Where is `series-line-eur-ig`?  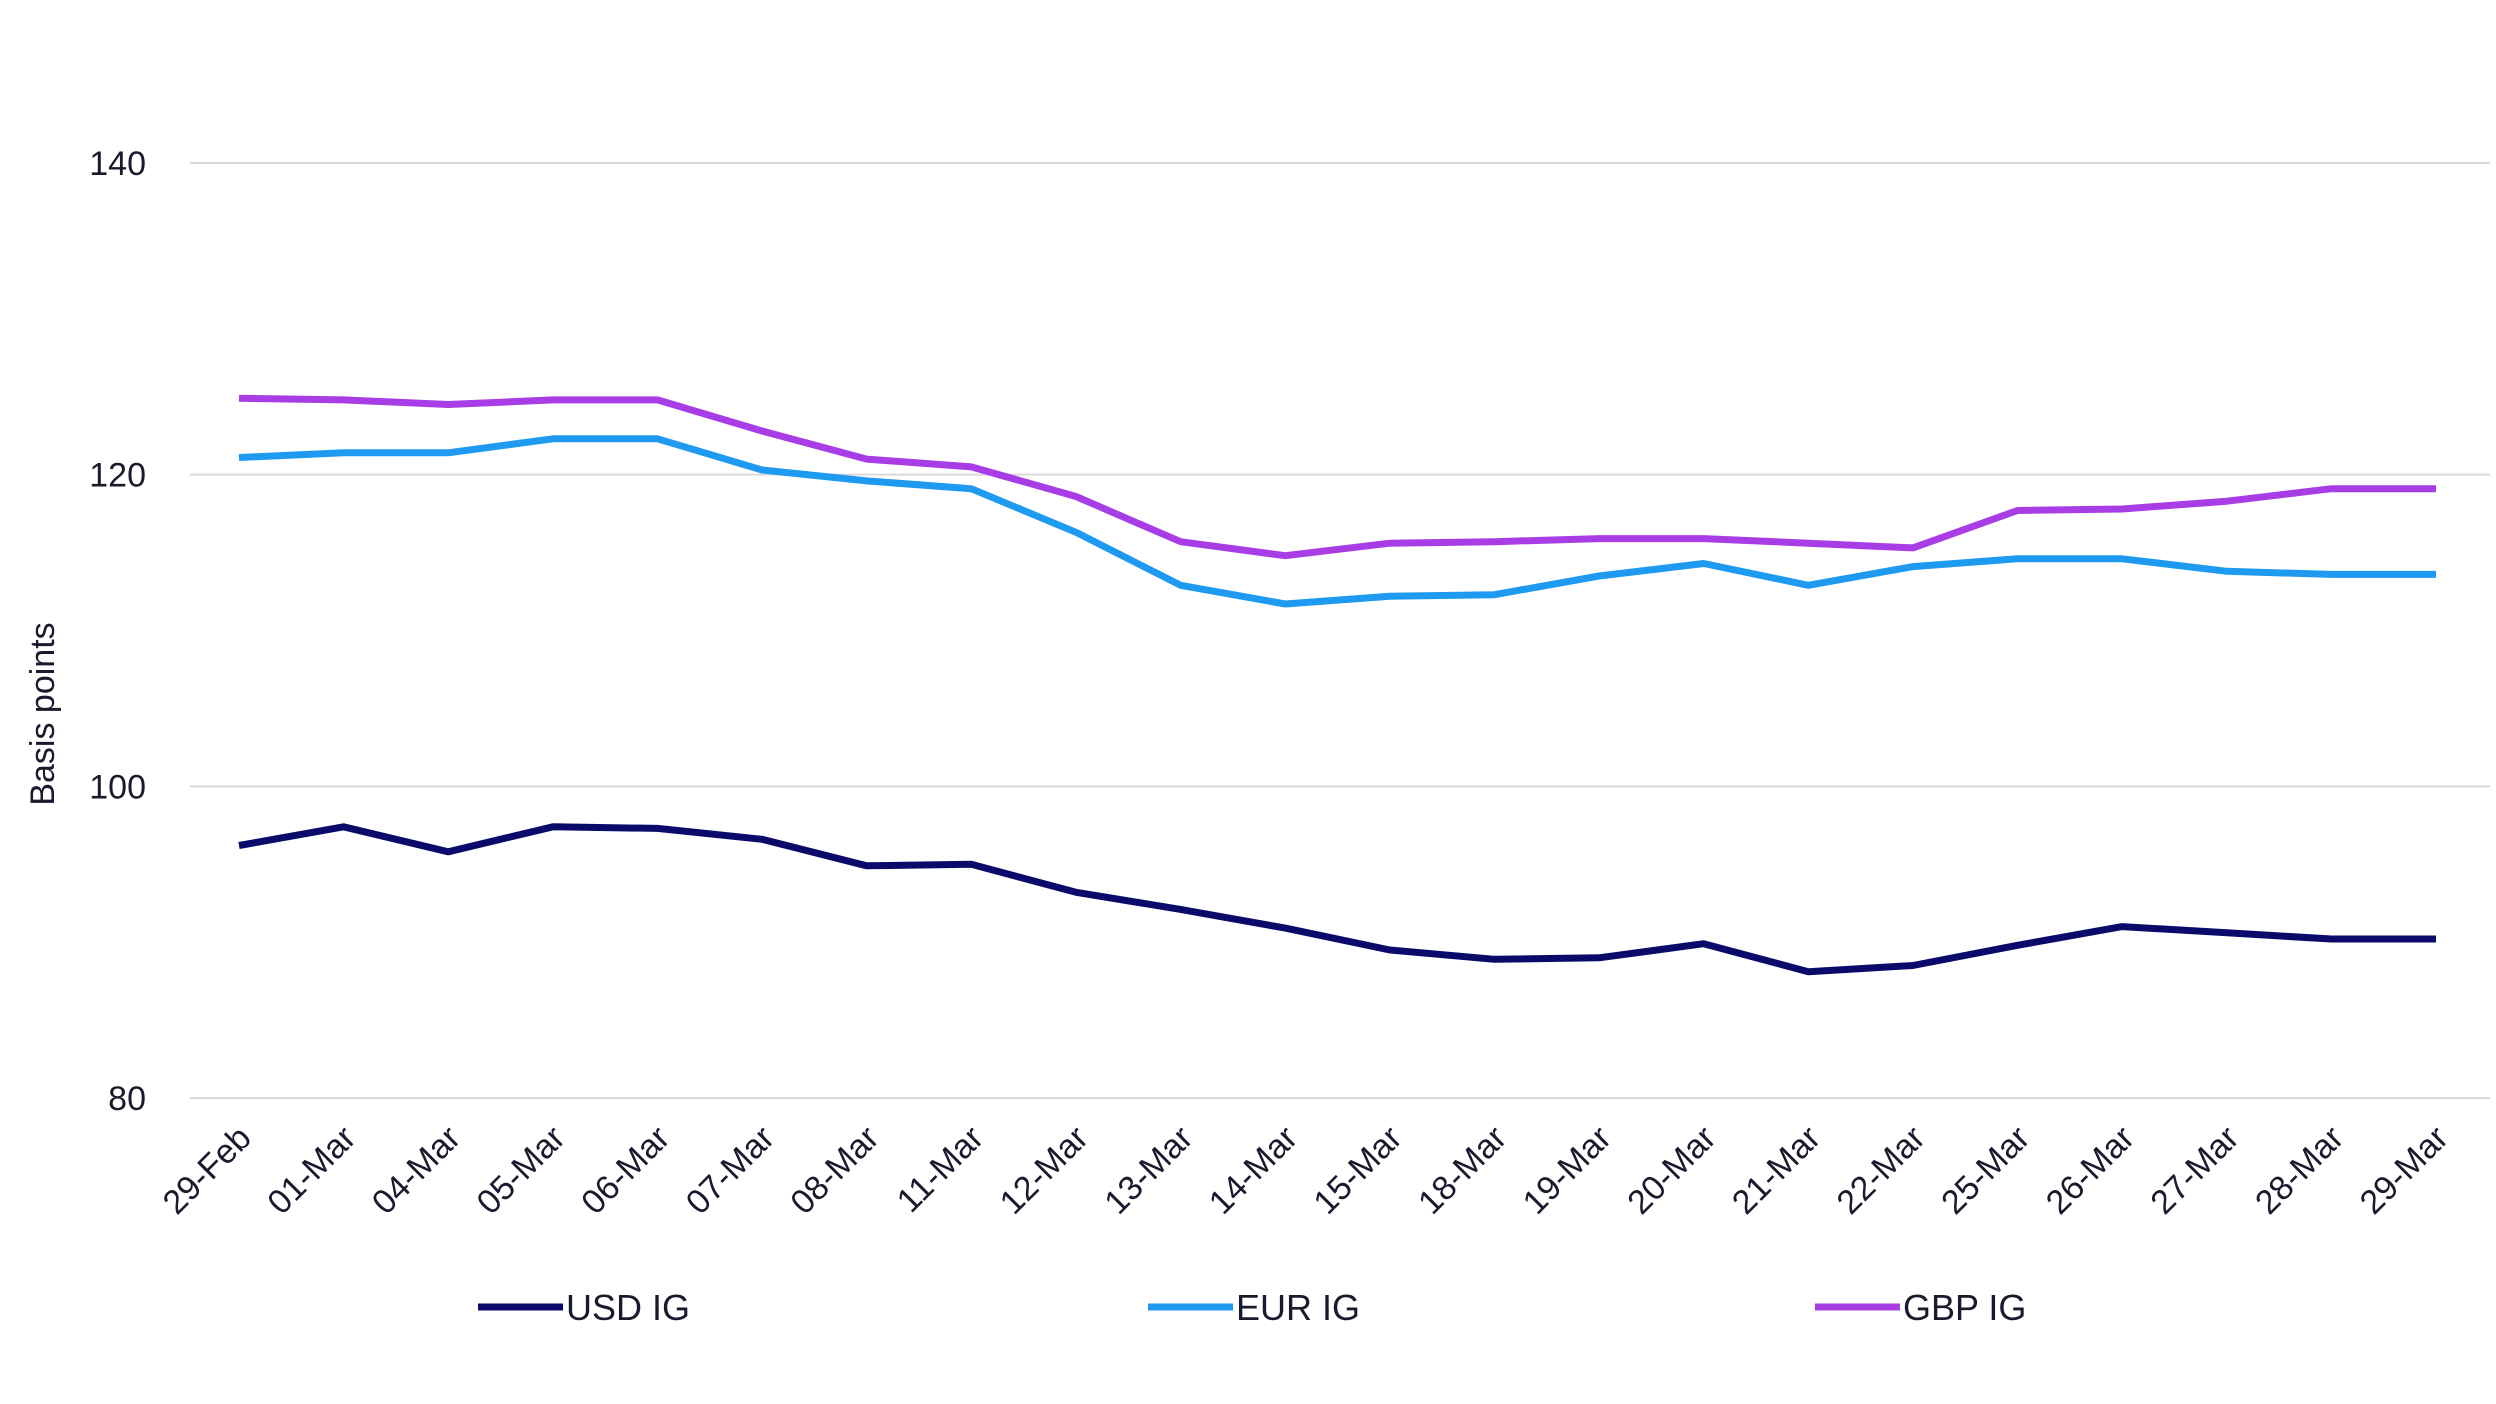 series-line-eur-ig is located at coordinates (1337, 521).